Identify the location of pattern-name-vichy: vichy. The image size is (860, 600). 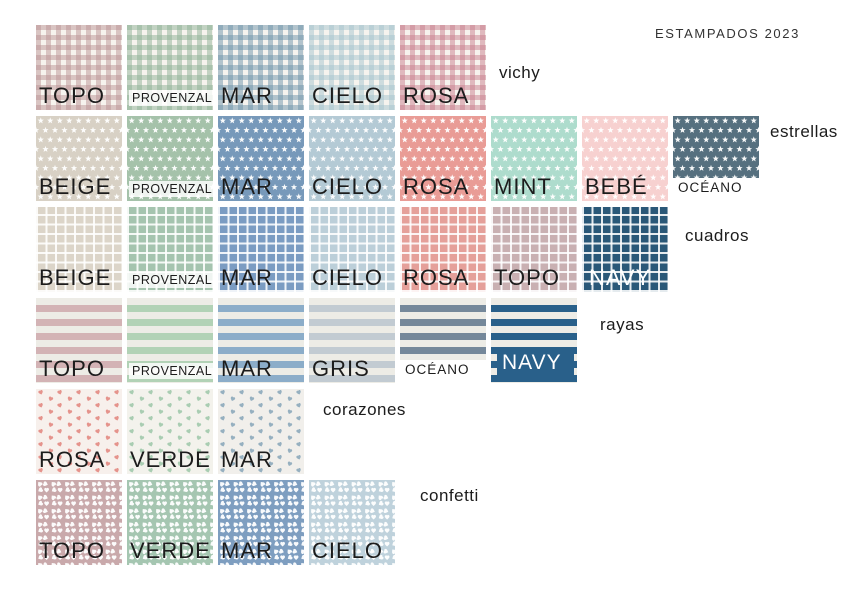
(520, 72).